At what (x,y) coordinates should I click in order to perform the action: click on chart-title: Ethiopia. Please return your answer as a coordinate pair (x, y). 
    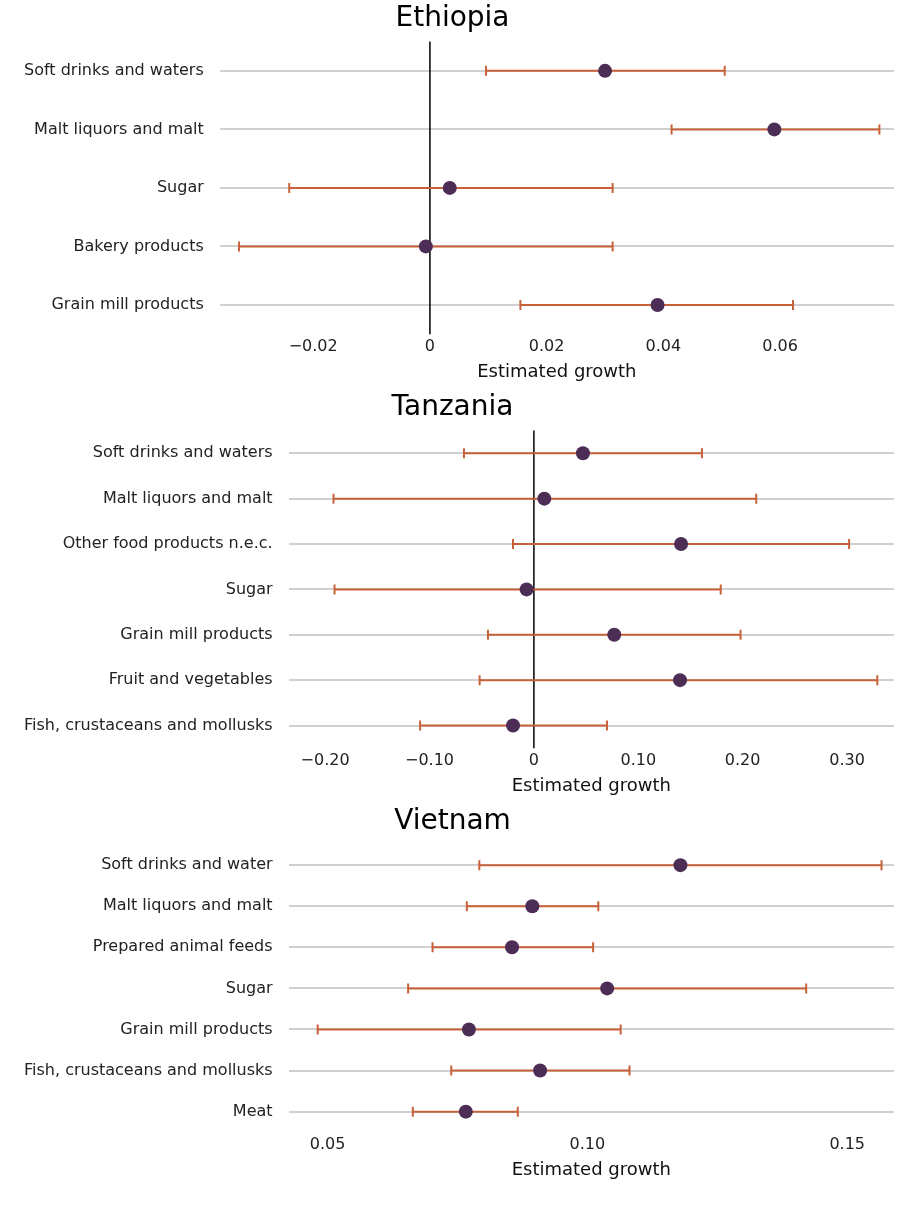
    Looking at the image, I should click on (452, 17).